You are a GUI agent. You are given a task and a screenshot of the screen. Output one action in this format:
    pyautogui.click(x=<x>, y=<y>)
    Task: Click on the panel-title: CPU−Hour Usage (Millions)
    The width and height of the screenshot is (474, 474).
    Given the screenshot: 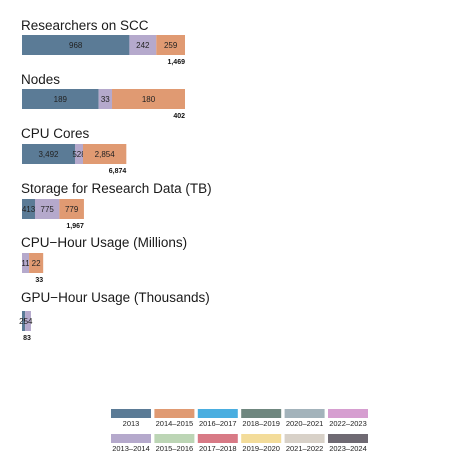 What is the action you would take?
    pyautogui.click(x=104, y=242)
    